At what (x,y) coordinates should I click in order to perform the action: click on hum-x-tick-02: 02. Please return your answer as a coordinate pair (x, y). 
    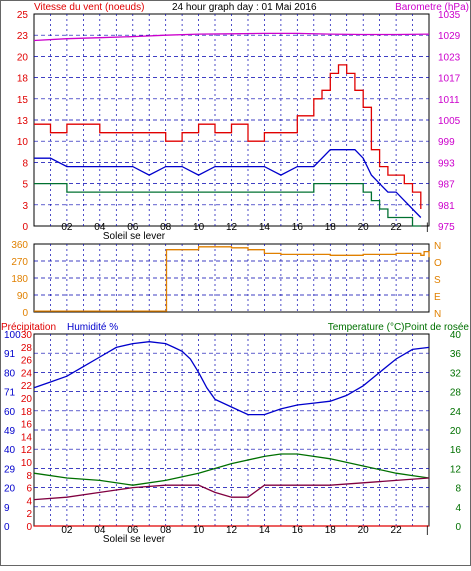
    Looking at the image, I should click on (67, 530).